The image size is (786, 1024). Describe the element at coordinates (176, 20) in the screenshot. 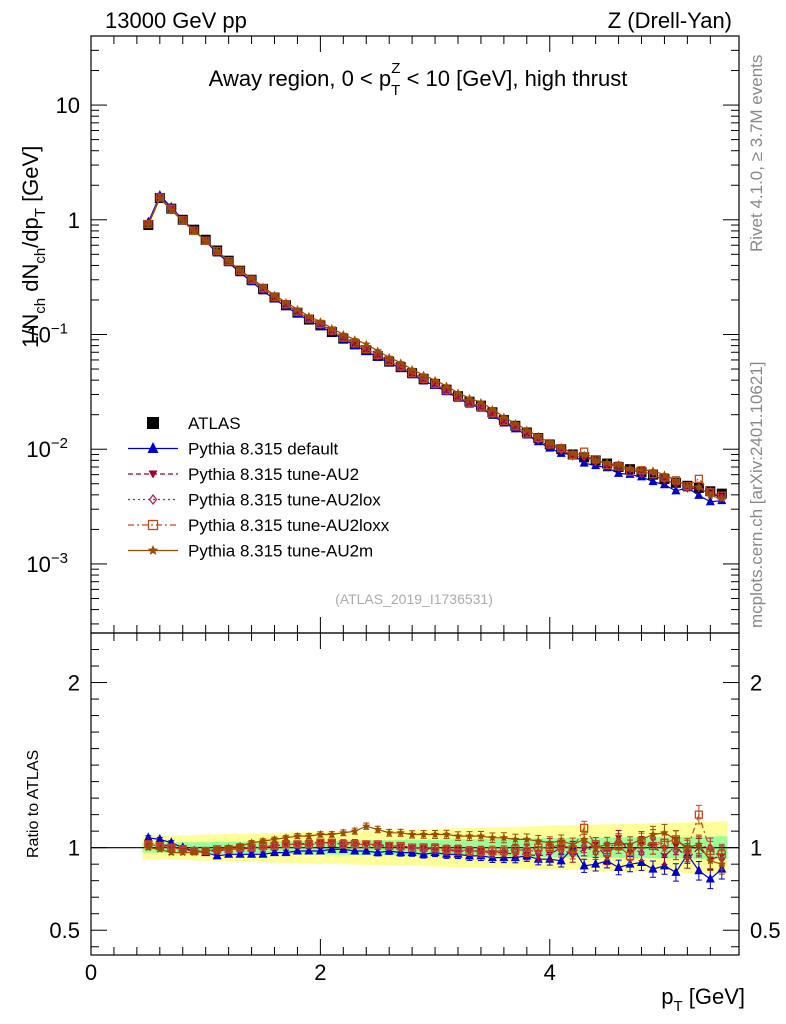

I see `header-beam-label: 13000 GeV pp` at that location.